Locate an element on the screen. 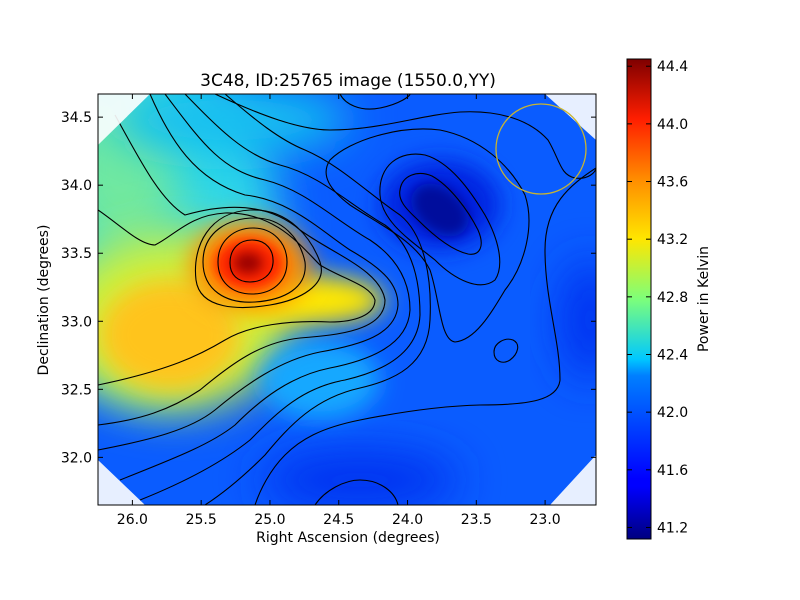 The width and height of the screenshot is (800, 600). y-axis-label: Declination (degrees) is located at coordinates (44, 300).